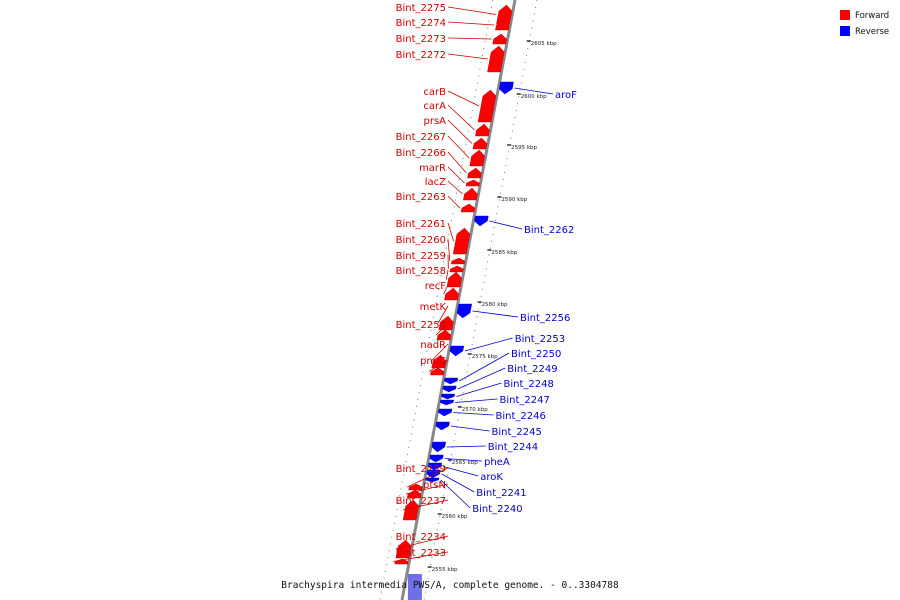 Image resolution: width=900 pixels, height=600 pixels. I want to click on reverse-gene-label: Bint_2248, so click(529, 384).